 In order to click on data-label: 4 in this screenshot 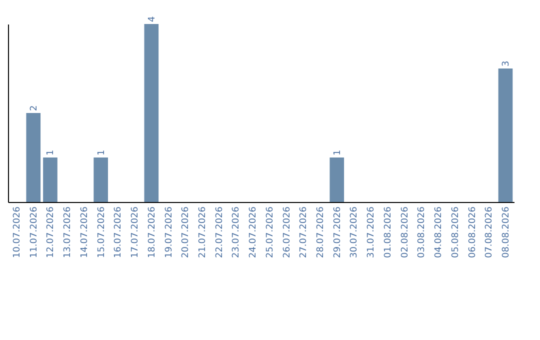, I will do `click(152, 19)`.